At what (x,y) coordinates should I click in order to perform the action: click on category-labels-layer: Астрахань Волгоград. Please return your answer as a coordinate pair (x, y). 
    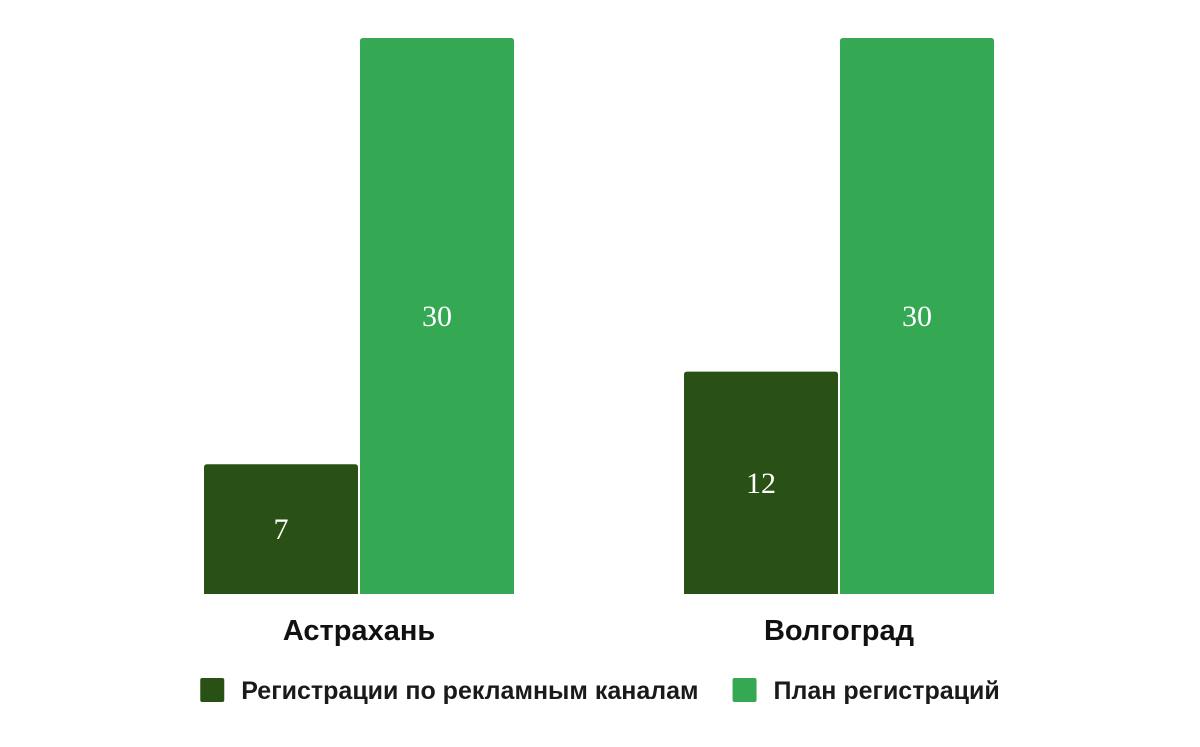
    Looking at the image, I should click on (598, 631).